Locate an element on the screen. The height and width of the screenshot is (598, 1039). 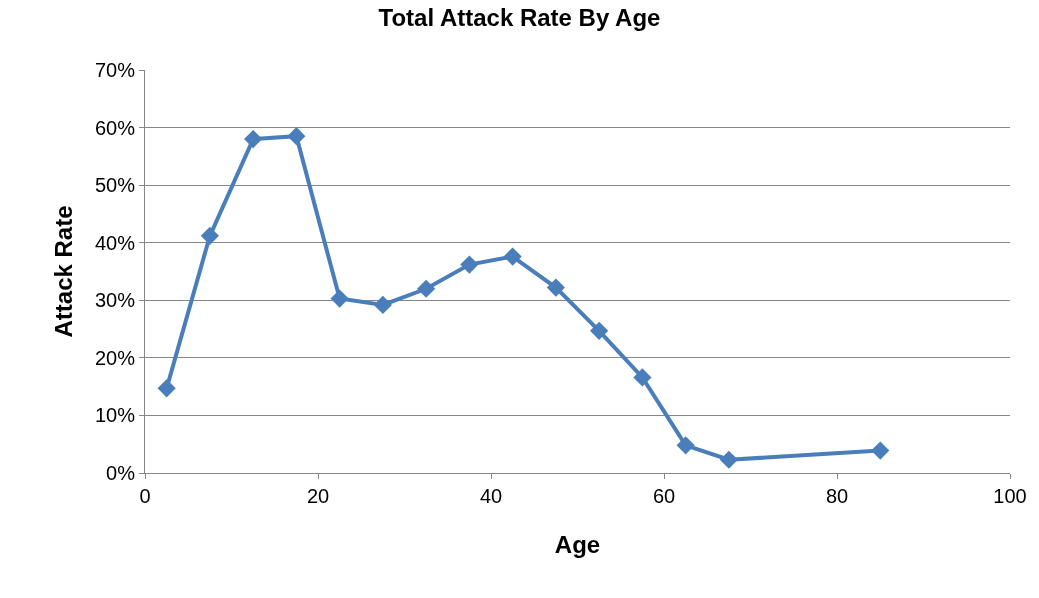
y-tick-label: 40% is located at coordinates (115, 242).